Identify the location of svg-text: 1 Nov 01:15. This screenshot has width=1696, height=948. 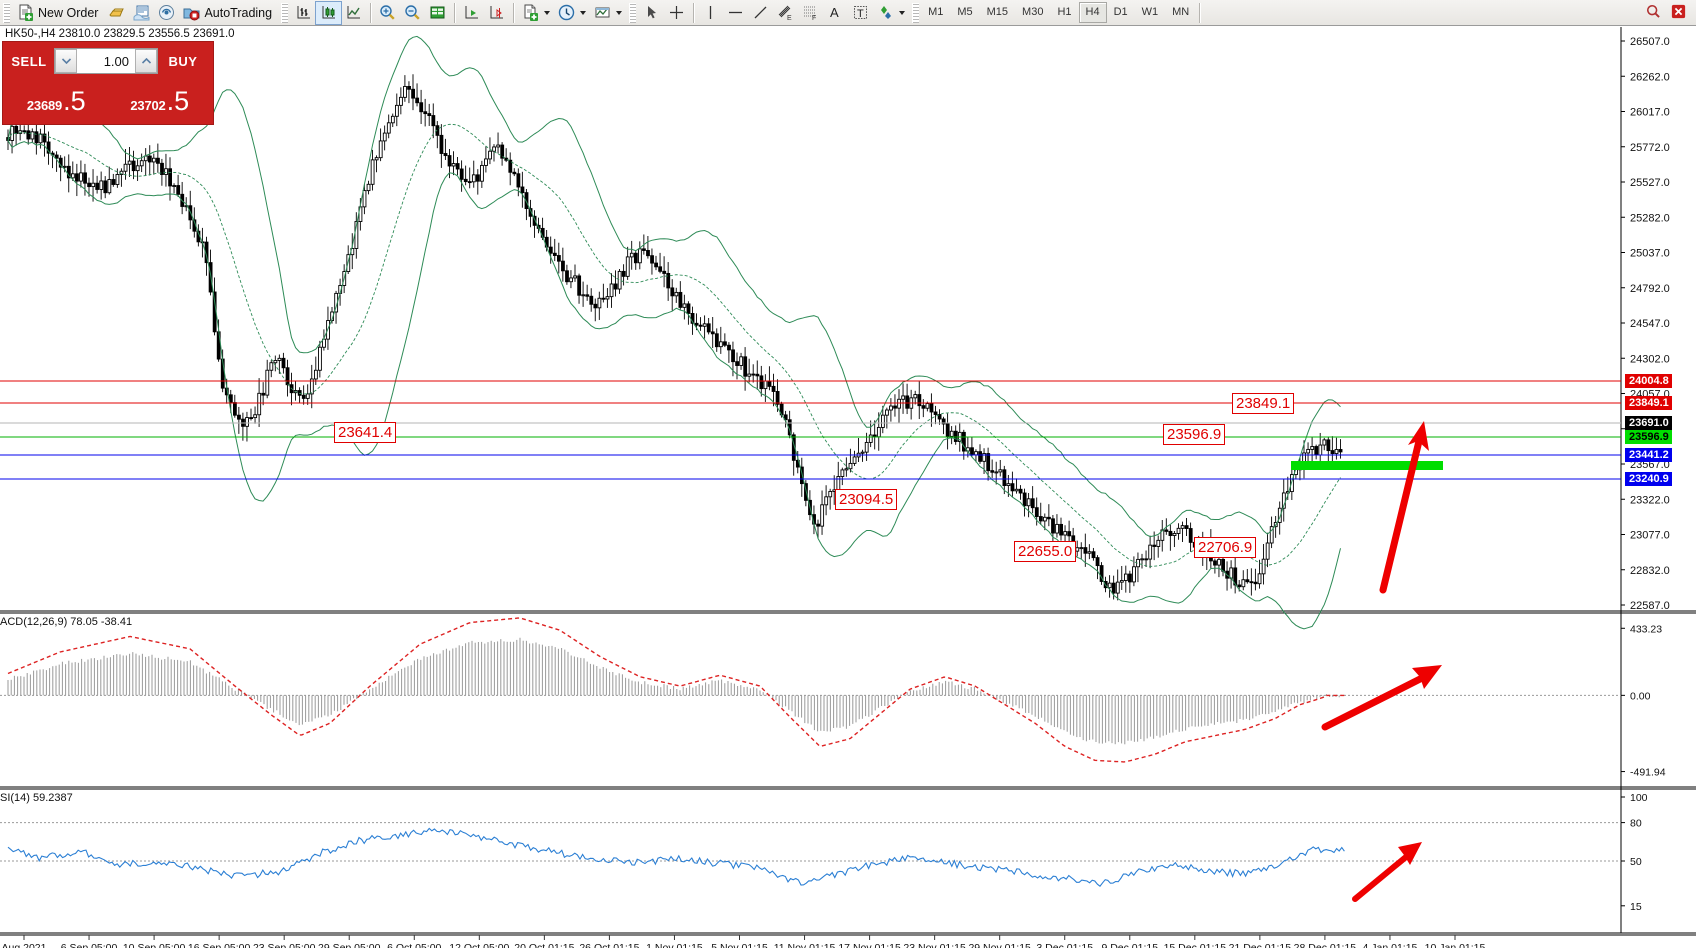
(674, 945).